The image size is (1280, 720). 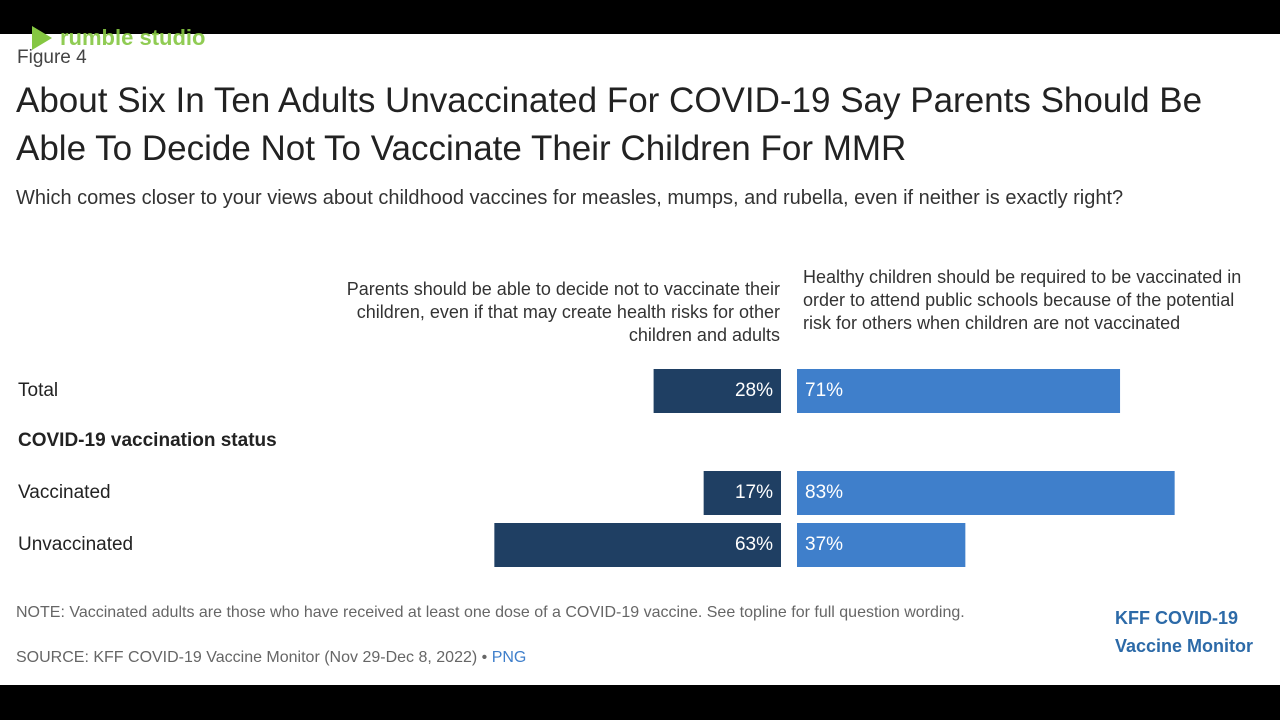 What do you see at coordinates (1177, 618) in the screenshot?
I see `brand: KFF COVID-19` at bounding box center [1177, 618].